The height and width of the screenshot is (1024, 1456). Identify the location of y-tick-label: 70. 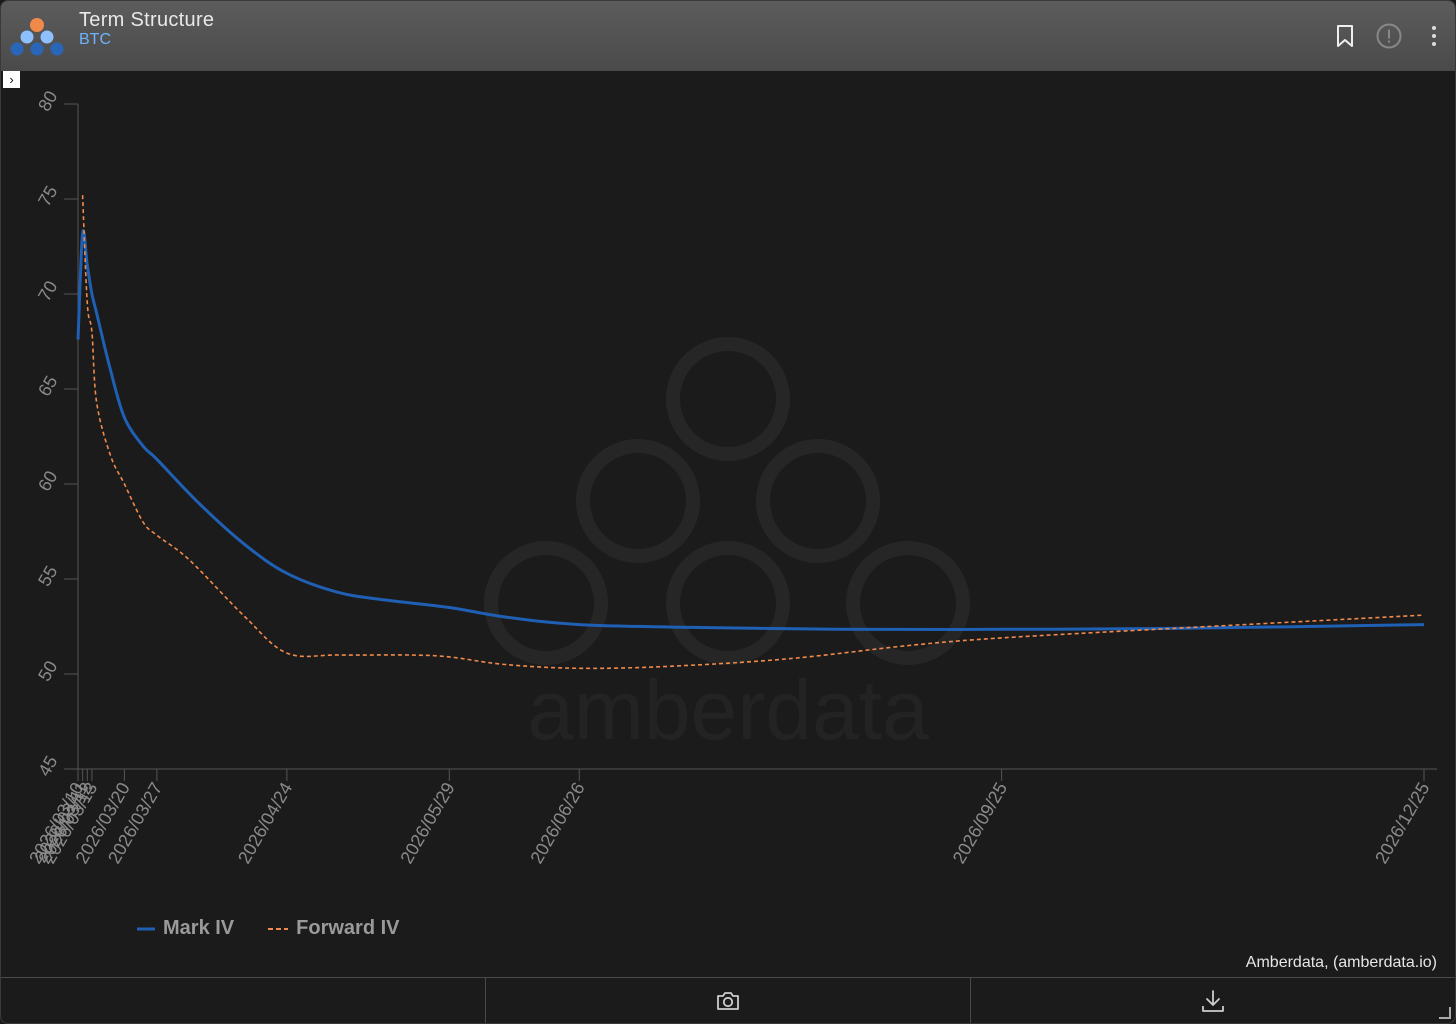
(47, 290).